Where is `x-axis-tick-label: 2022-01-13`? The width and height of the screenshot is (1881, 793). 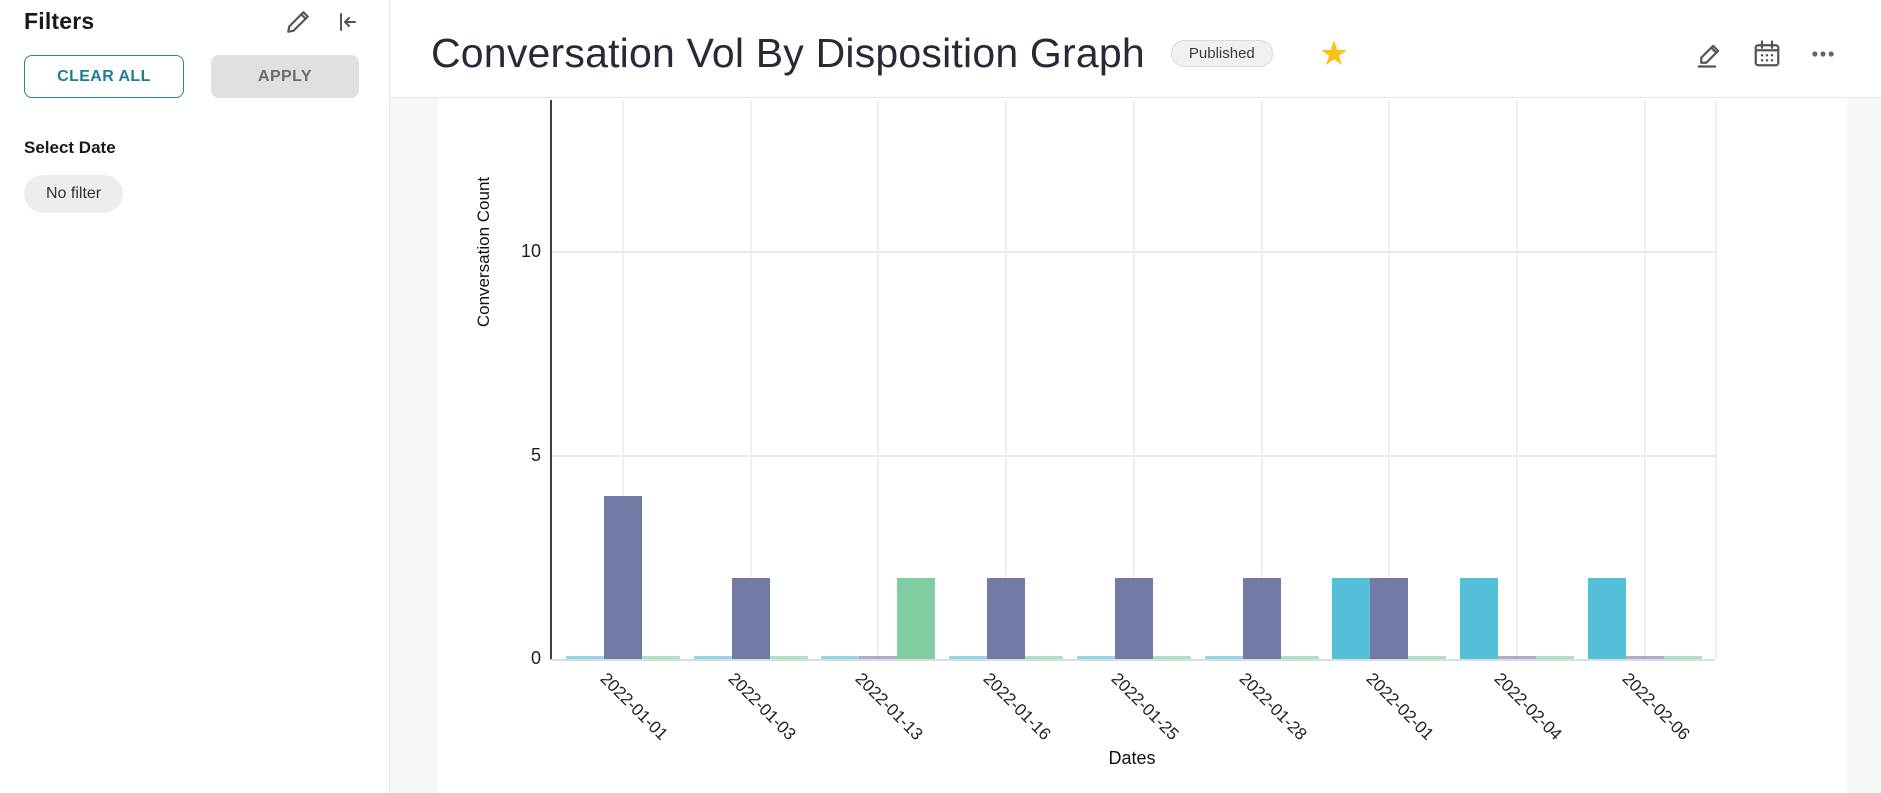
x-axis-tick-label: 2022-01-13 is located at coordinates (889, 706).